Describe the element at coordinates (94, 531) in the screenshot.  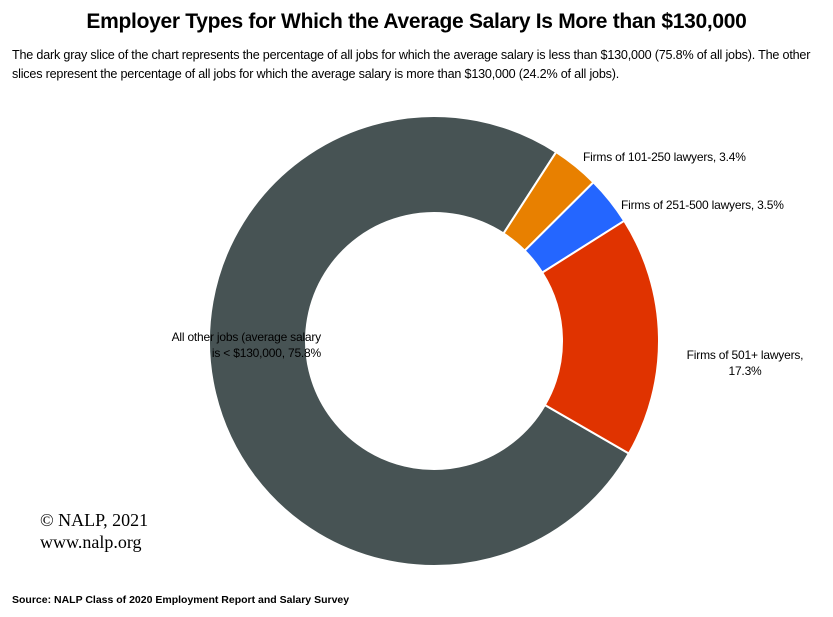
I see `copyright: © NALP, 2021 www.nalp.org` at that location.